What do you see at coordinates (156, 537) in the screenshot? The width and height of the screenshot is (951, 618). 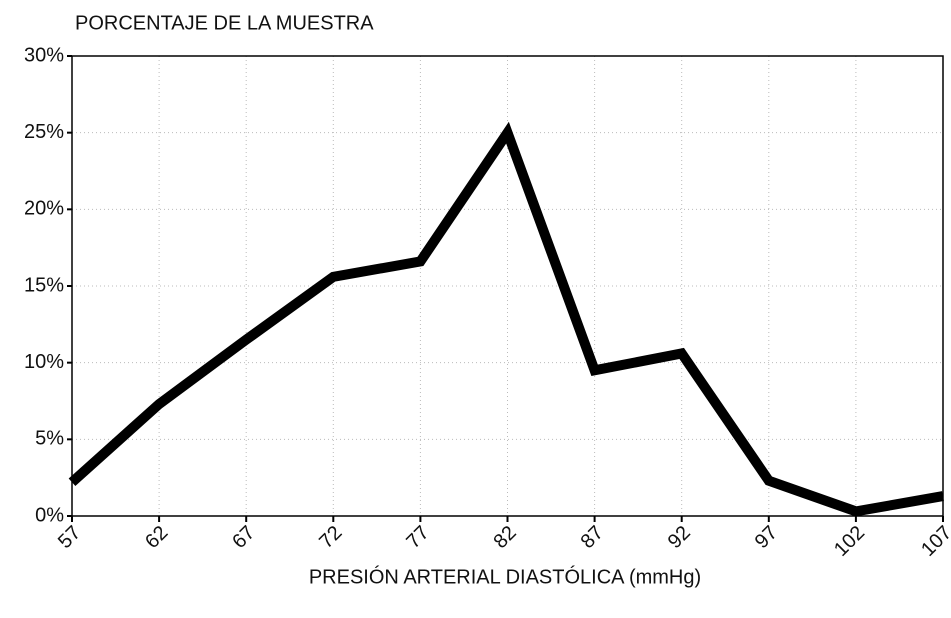 I see `x-tick-label: 62` at bounding box center [156, 537].